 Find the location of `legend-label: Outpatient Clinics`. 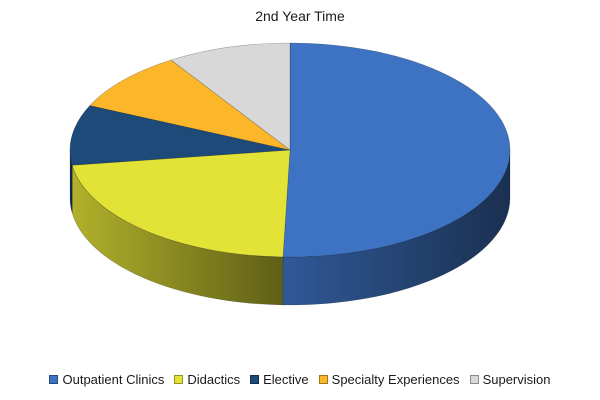

legend-label: Outpatient Clinics is located at coordinates (113, 379).